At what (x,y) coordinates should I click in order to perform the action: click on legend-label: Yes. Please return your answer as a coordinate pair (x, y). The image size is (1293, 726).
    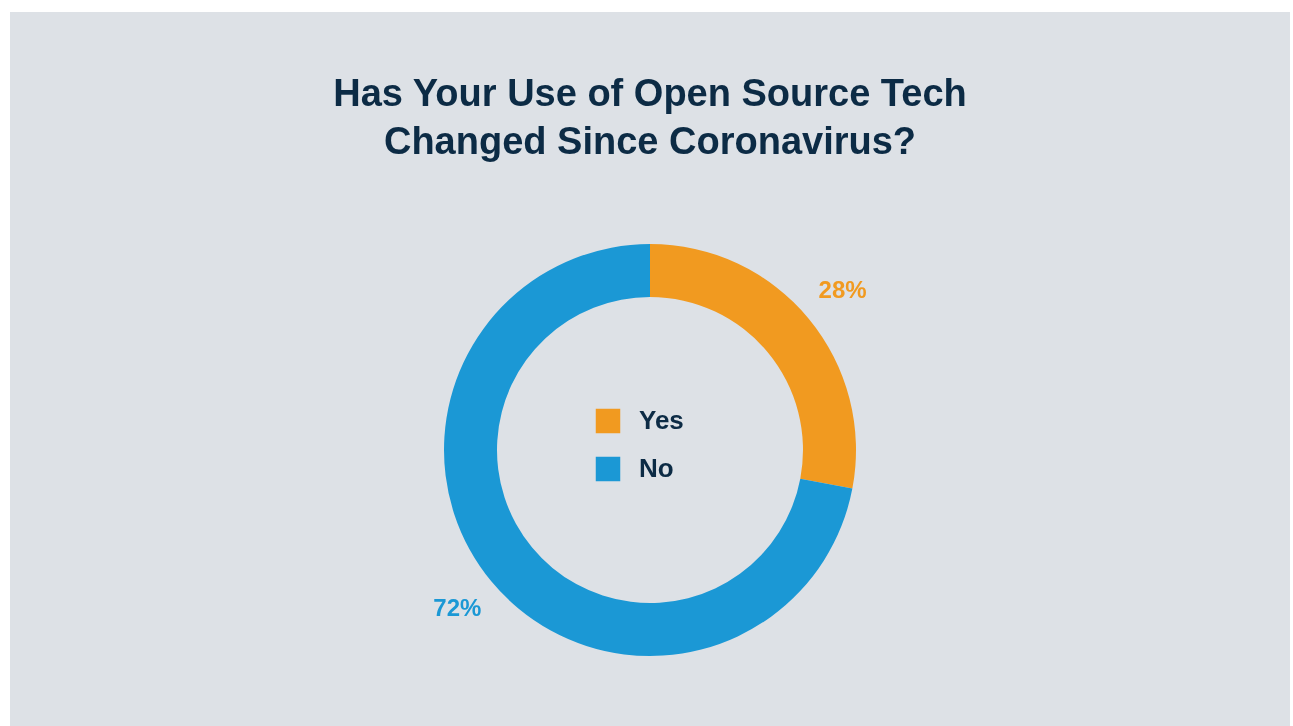
    Looking at the image, I should click on (661, 420).